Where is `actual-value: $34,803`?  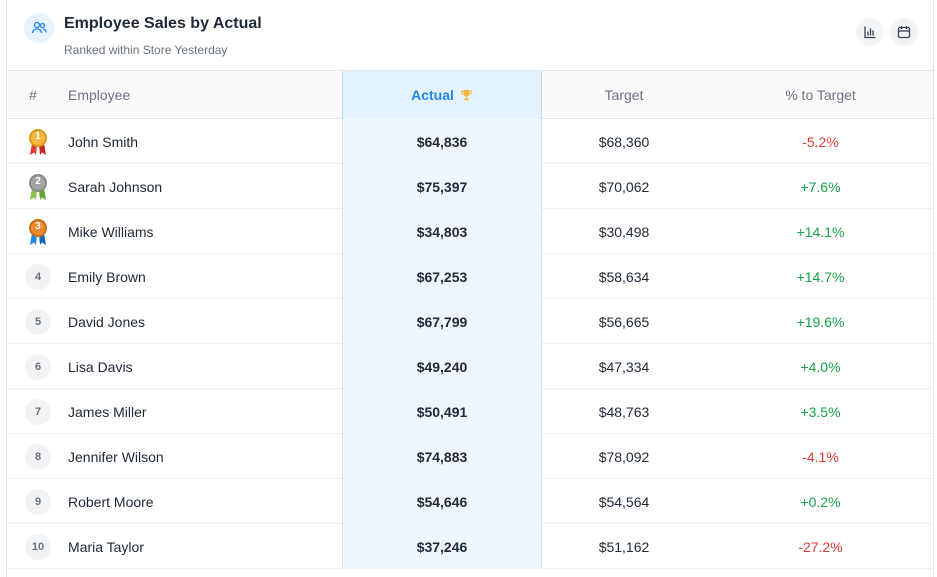 actual-value: $34,803 is located at coordinates (442, 231).